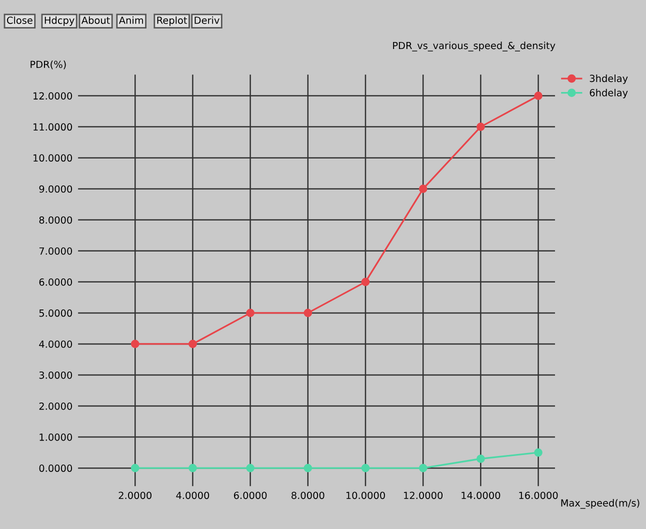 This screenshot has height=529, width=646. Describe the element at coordinates (365, 496) in the screenshot. I see `x-tick-label: 10.0000` at that location.